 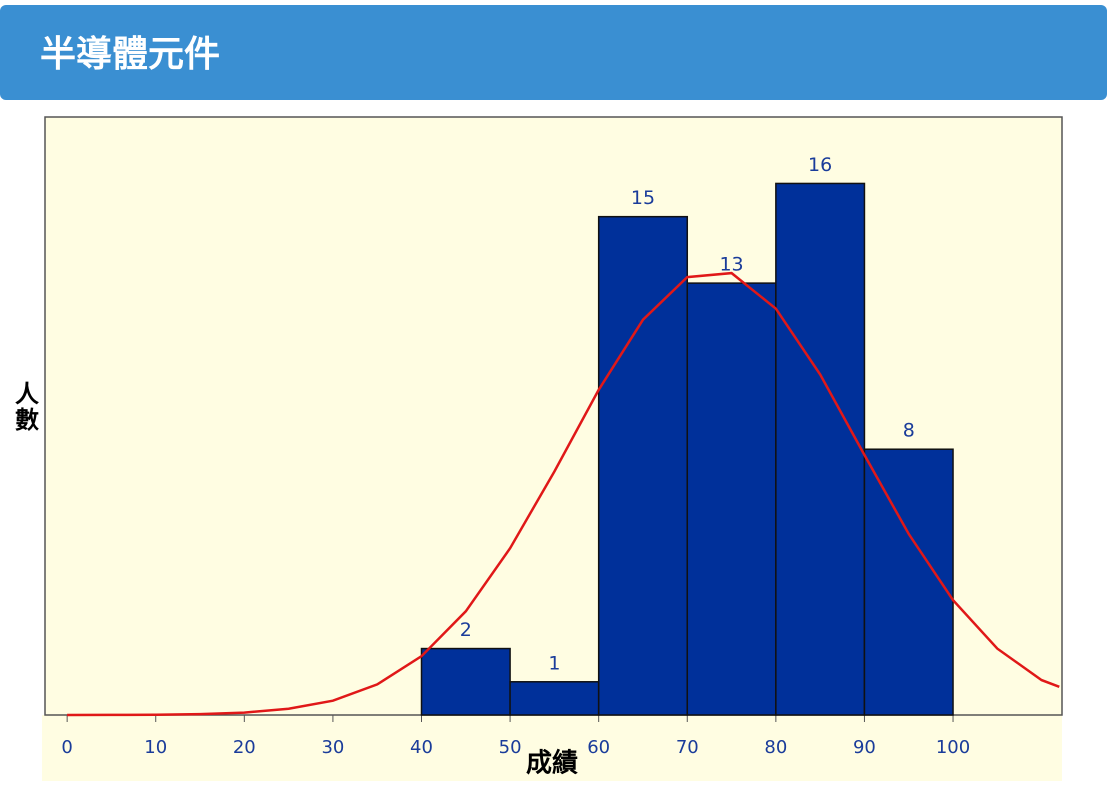 I want to click on x-tick-label: 40, so click(x=421, y=747).